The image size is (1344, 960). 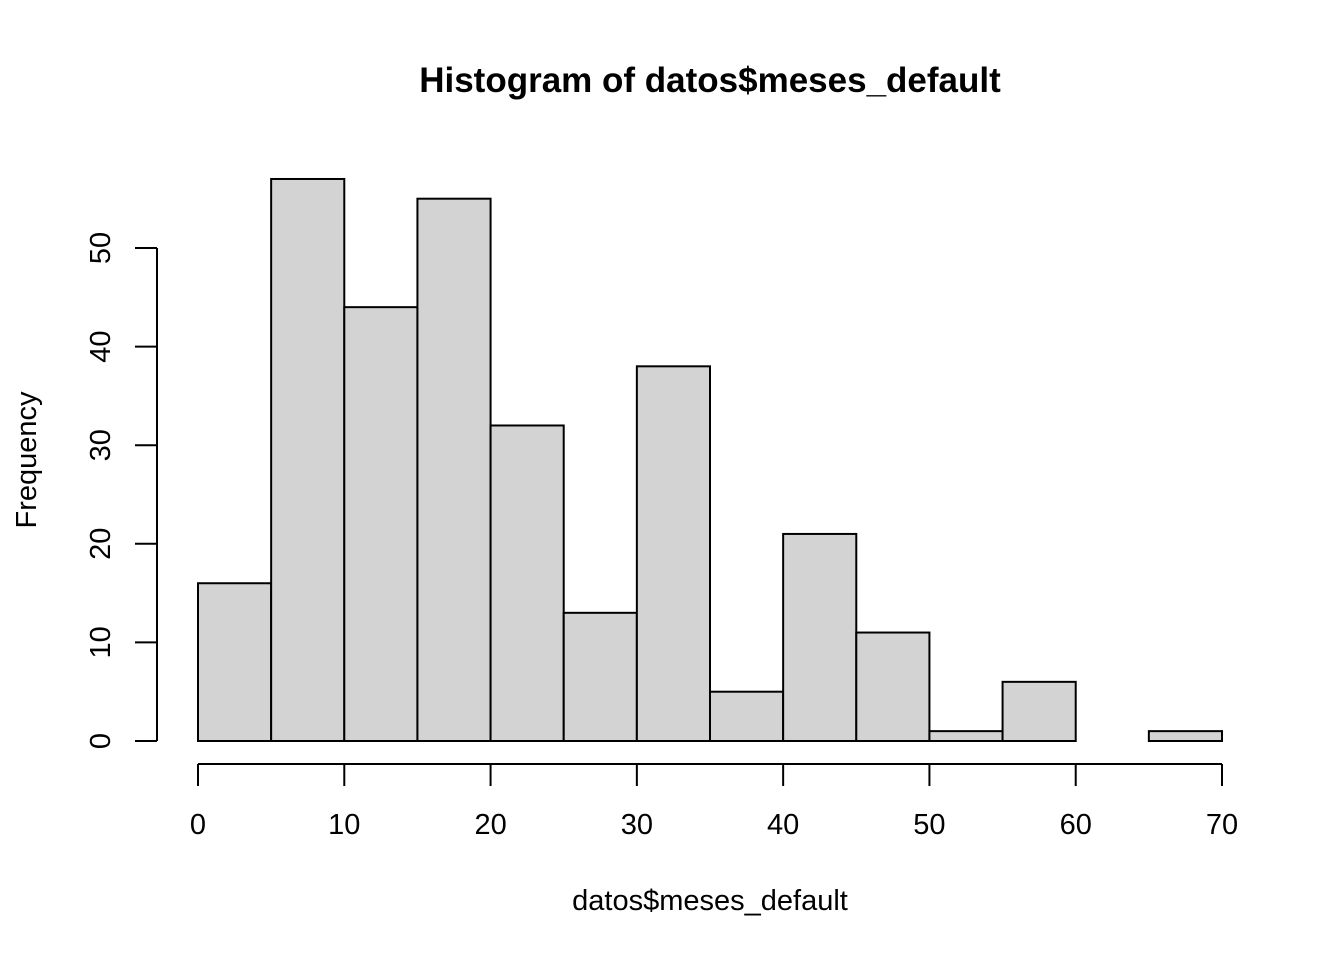 What do you see at coordinates (490, 825) in the screenshot?
I see `x-tick-label: 20` at bounding box center [490, 825].